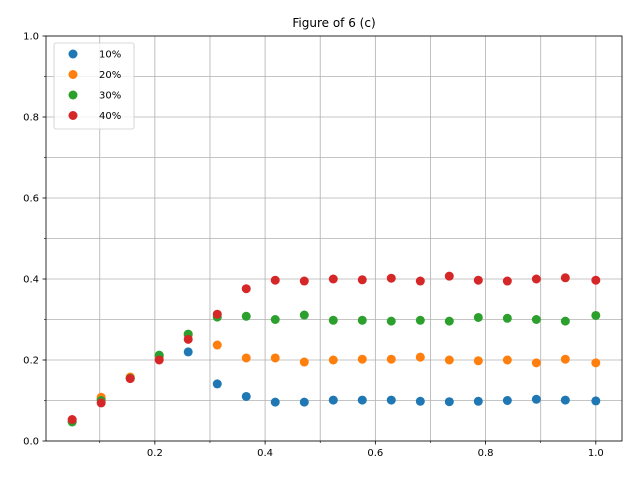 This screenshot has height=480, width=640. Describe the element at coordinates (596, 453) in the screenshot. I see `x-tick-label: 1.0` at that location.